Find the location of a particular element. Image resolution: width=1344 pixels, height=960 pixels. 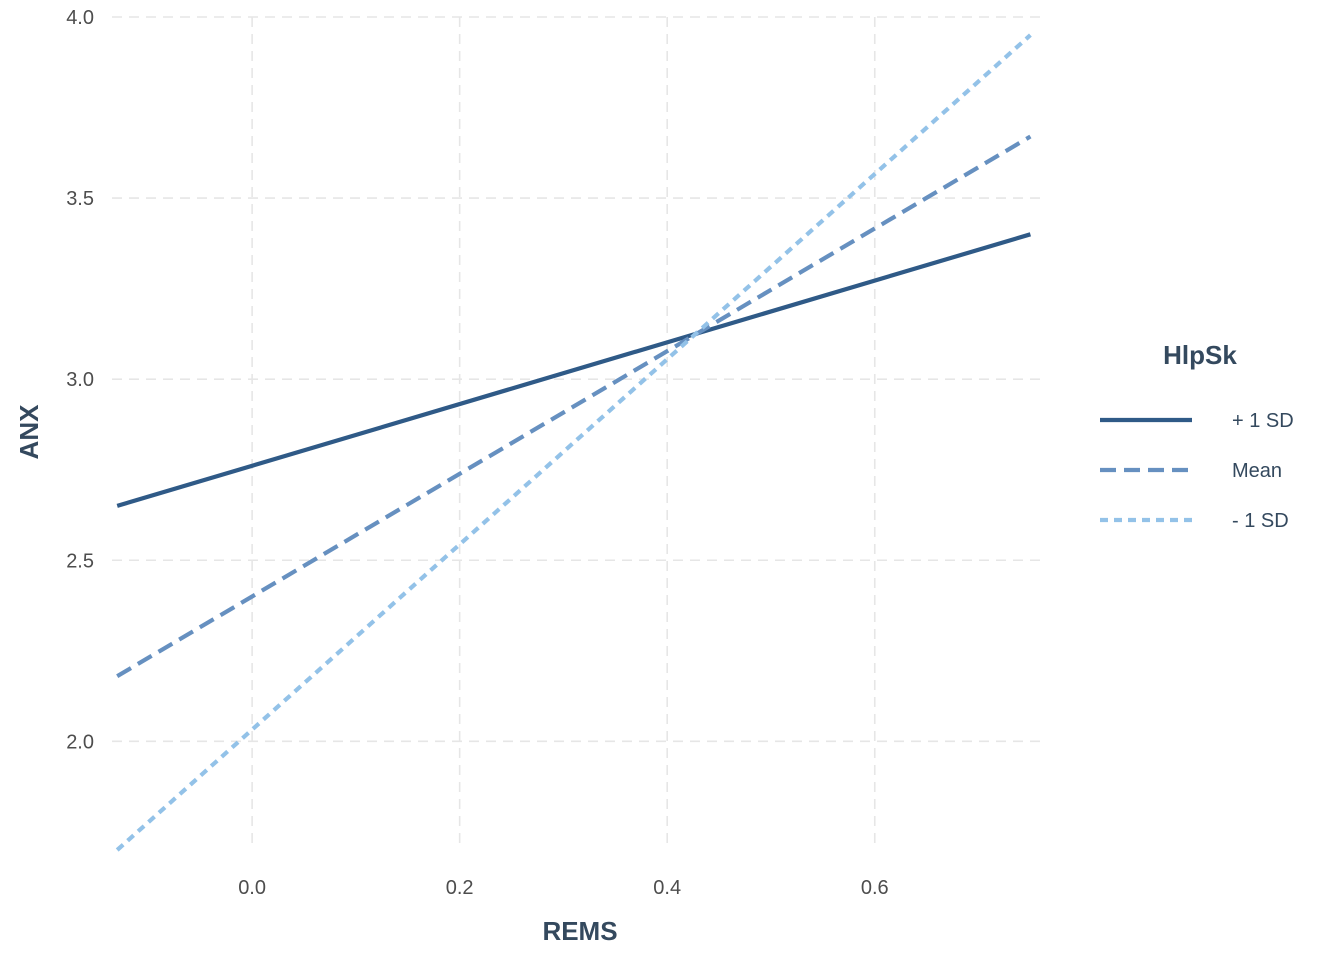

legend-label: + 1 SD is located at coordinates (1263, 421).